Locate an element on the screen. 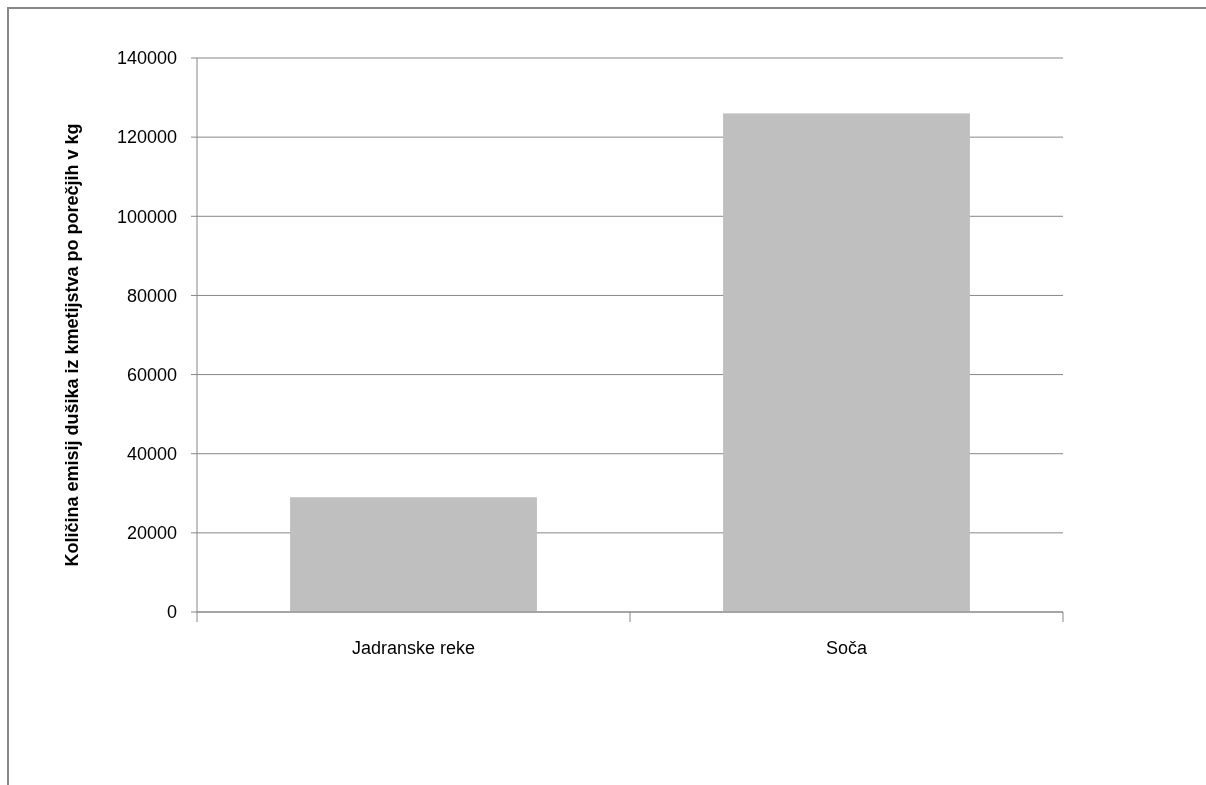 The height and width of the screenshot is (785, 1206). y-tick-label: 140000 is located at coordinates (146, 58).